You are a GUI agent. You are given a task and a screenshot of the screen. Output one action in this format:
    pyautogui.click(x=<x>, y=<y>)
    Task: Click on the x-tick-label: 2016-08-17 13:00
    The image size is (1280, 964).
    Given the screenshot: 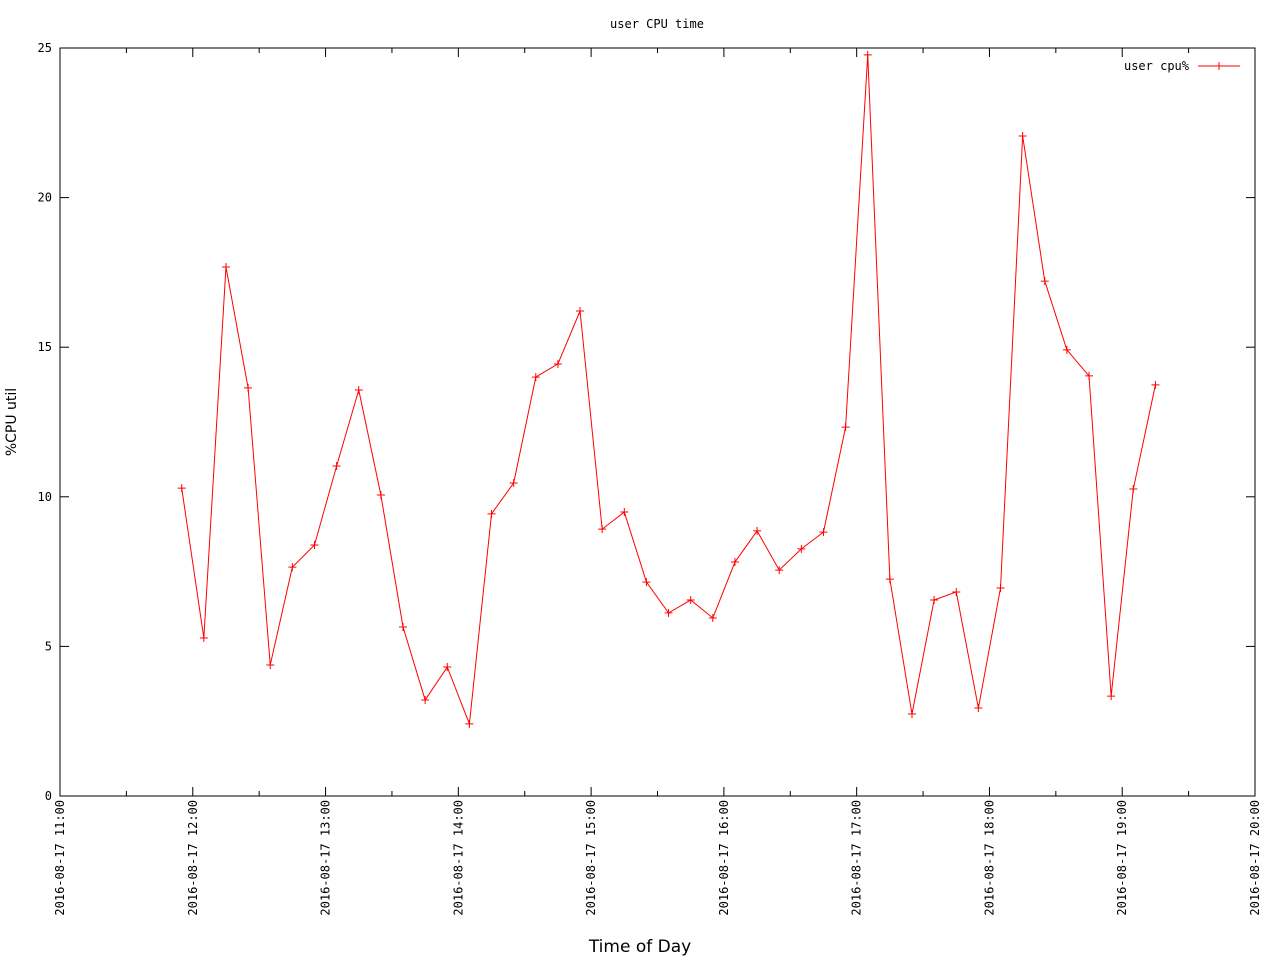 What is the action you would take?
    pyautogui.click(x=326, y=858)
    